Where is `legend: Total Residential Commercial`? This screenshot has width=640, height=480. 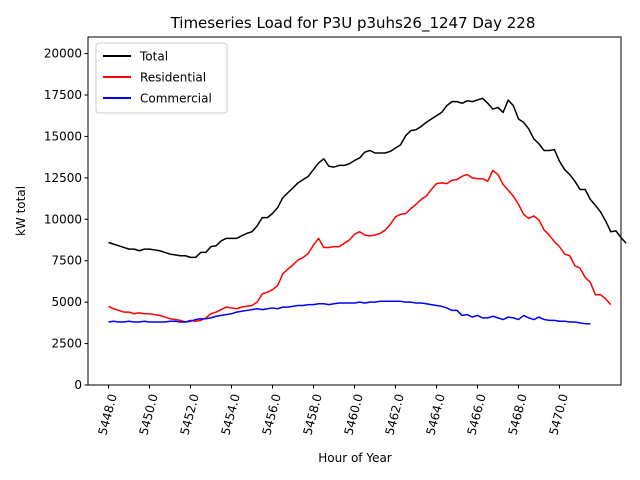
legend: Total Residential Commercial is located at coordinates (161, 78).